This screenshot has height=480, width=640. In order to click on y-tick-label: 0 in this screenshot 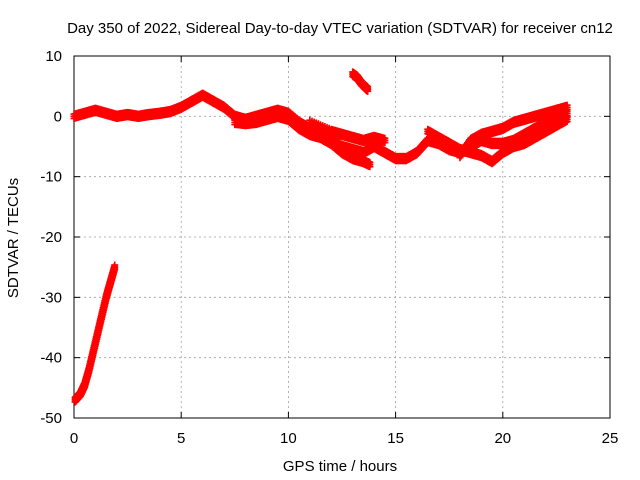, I will do `click(58, 116)`.